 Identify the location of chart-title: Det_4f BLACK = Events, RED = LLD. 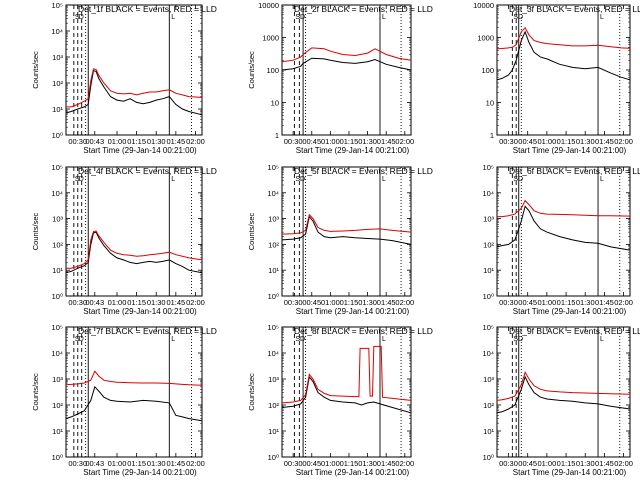
(147, 171).